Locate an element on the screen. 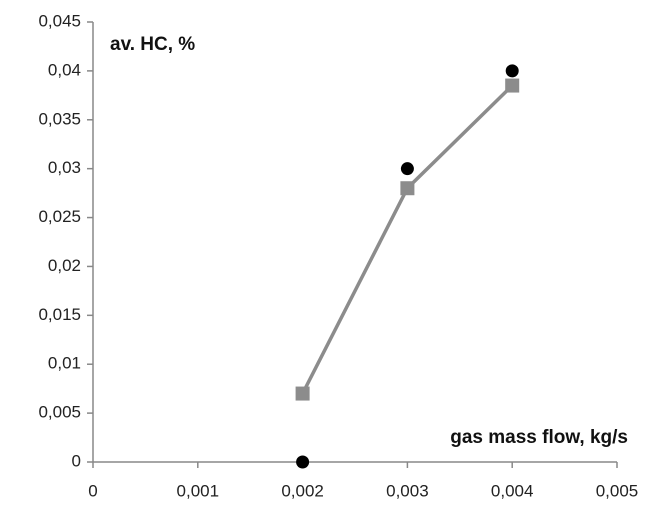 Image resolution: width=645 pixels, height=511 pixels. y-axis-annotation: av. HC, % is located at coordinates (152, 44).